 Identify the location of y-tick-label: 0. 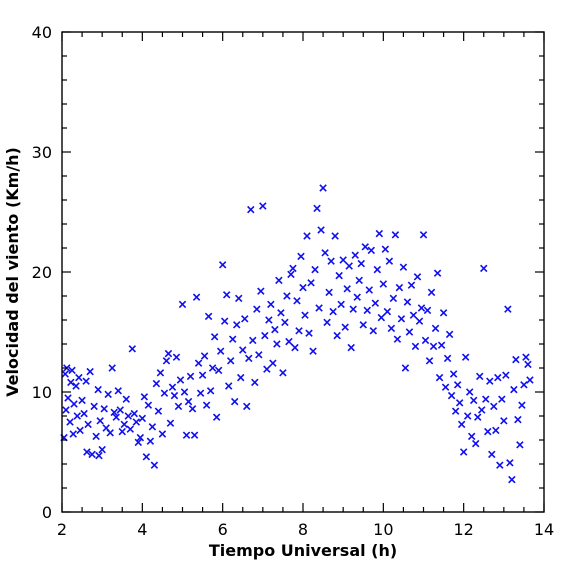
(47, 512).